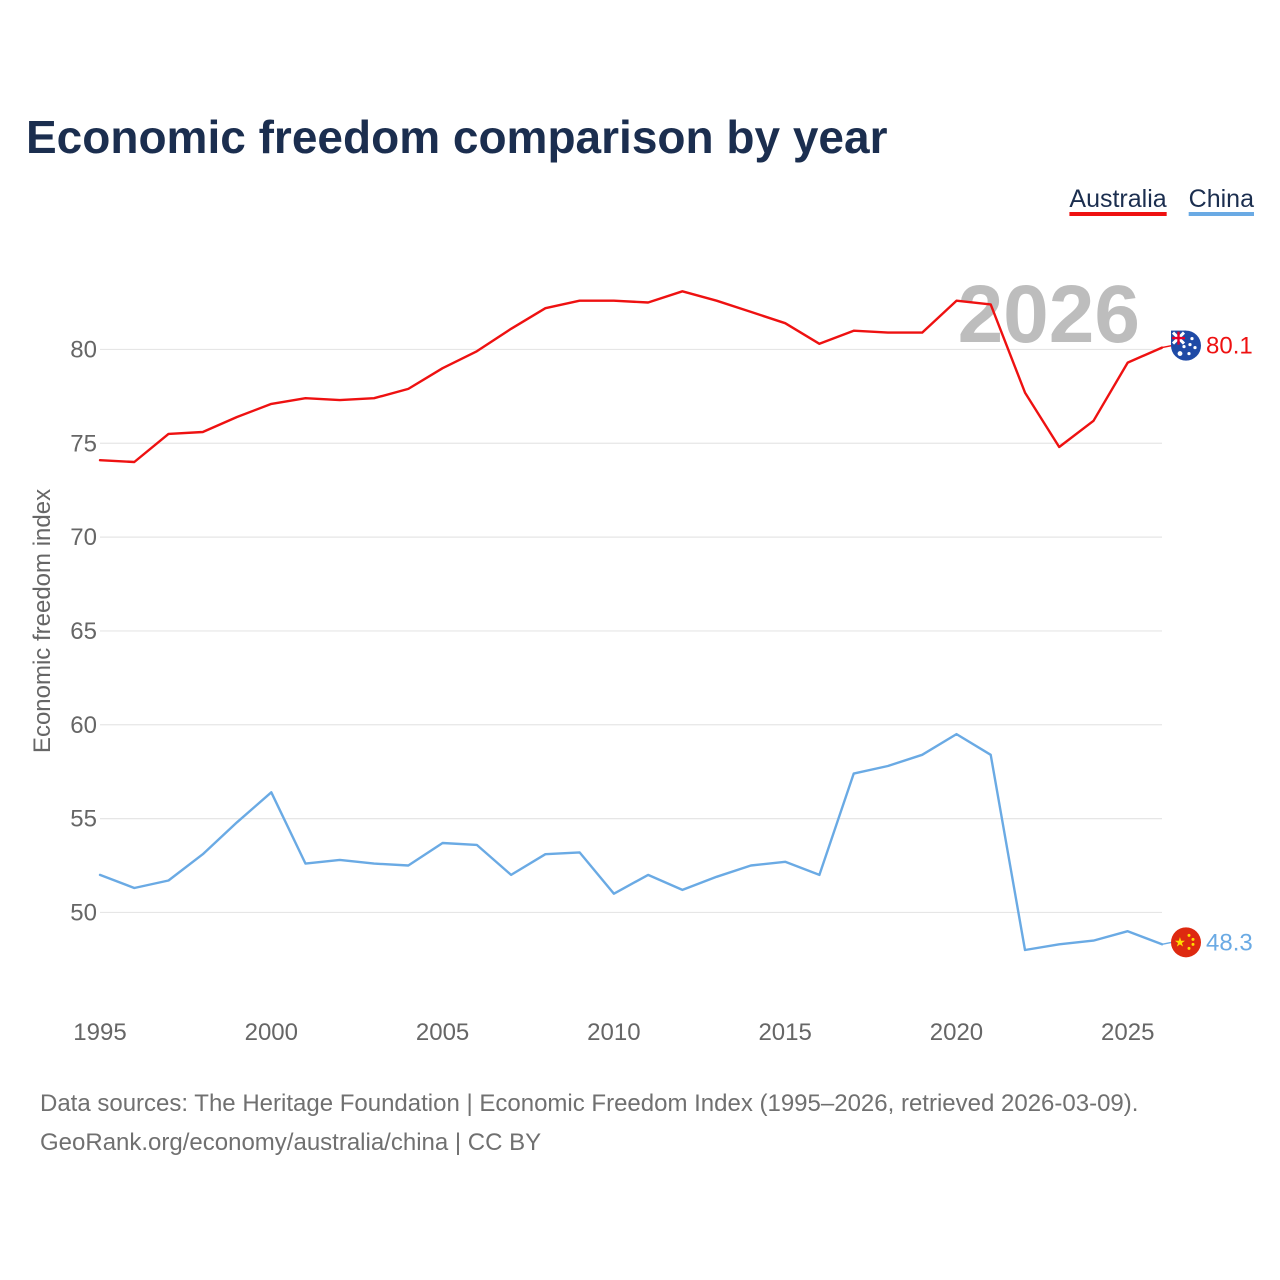 The width and height of the screenshot is (1280, 1280). I want to click on x-tick-label: 2010, so click(613, 1032).